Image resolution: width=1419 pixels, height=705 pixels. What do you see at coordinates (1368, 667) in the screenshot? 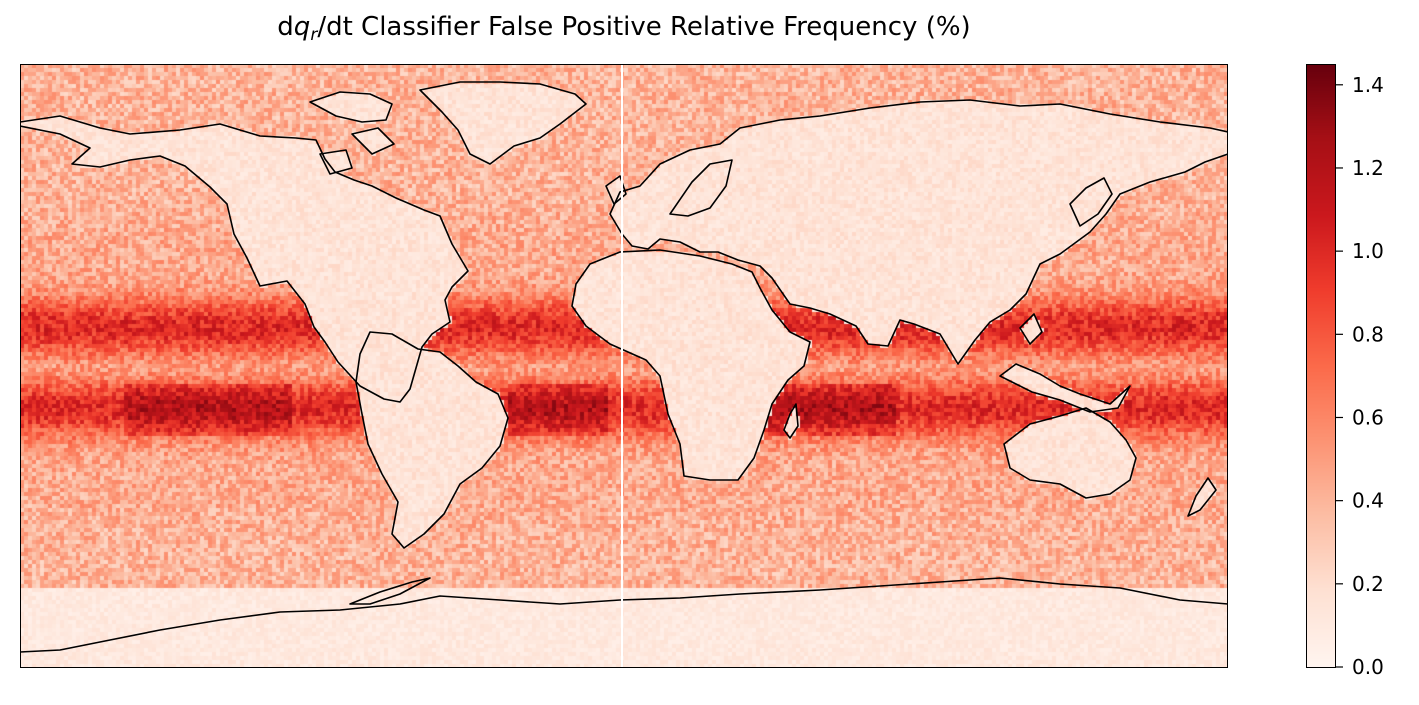
I see `colorbar-tick-label: 0.0` at bounding box center [1368, 667].